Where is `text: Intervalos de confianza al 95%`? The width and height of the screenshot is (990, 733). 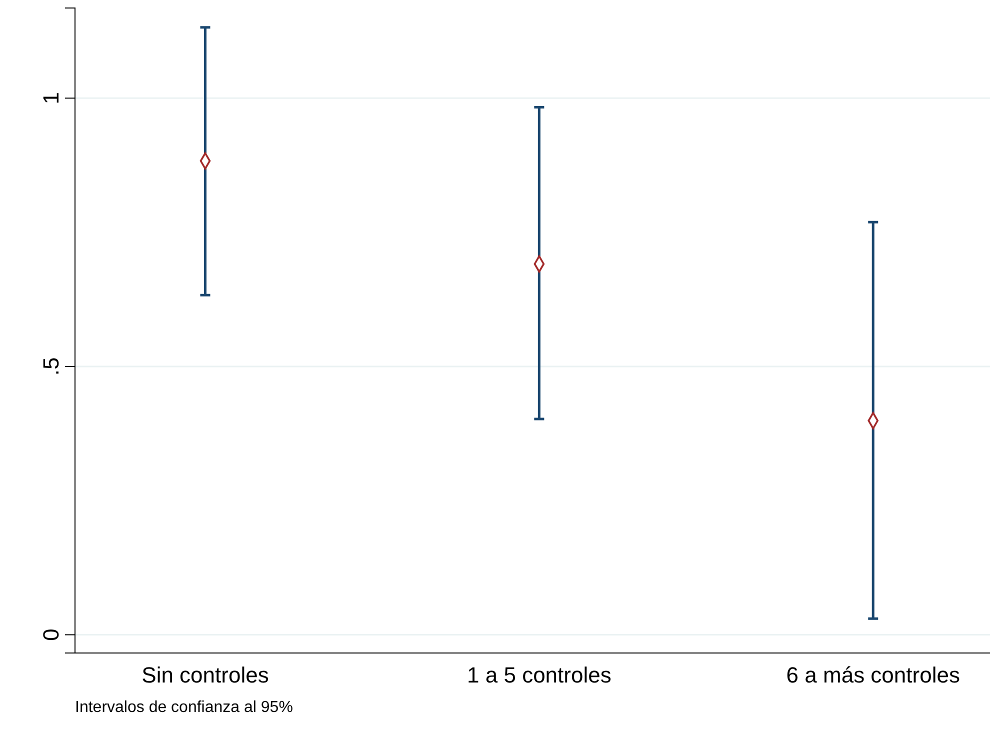 text: Intervalos de confianza al 95% is located at coordinates (184, 707).